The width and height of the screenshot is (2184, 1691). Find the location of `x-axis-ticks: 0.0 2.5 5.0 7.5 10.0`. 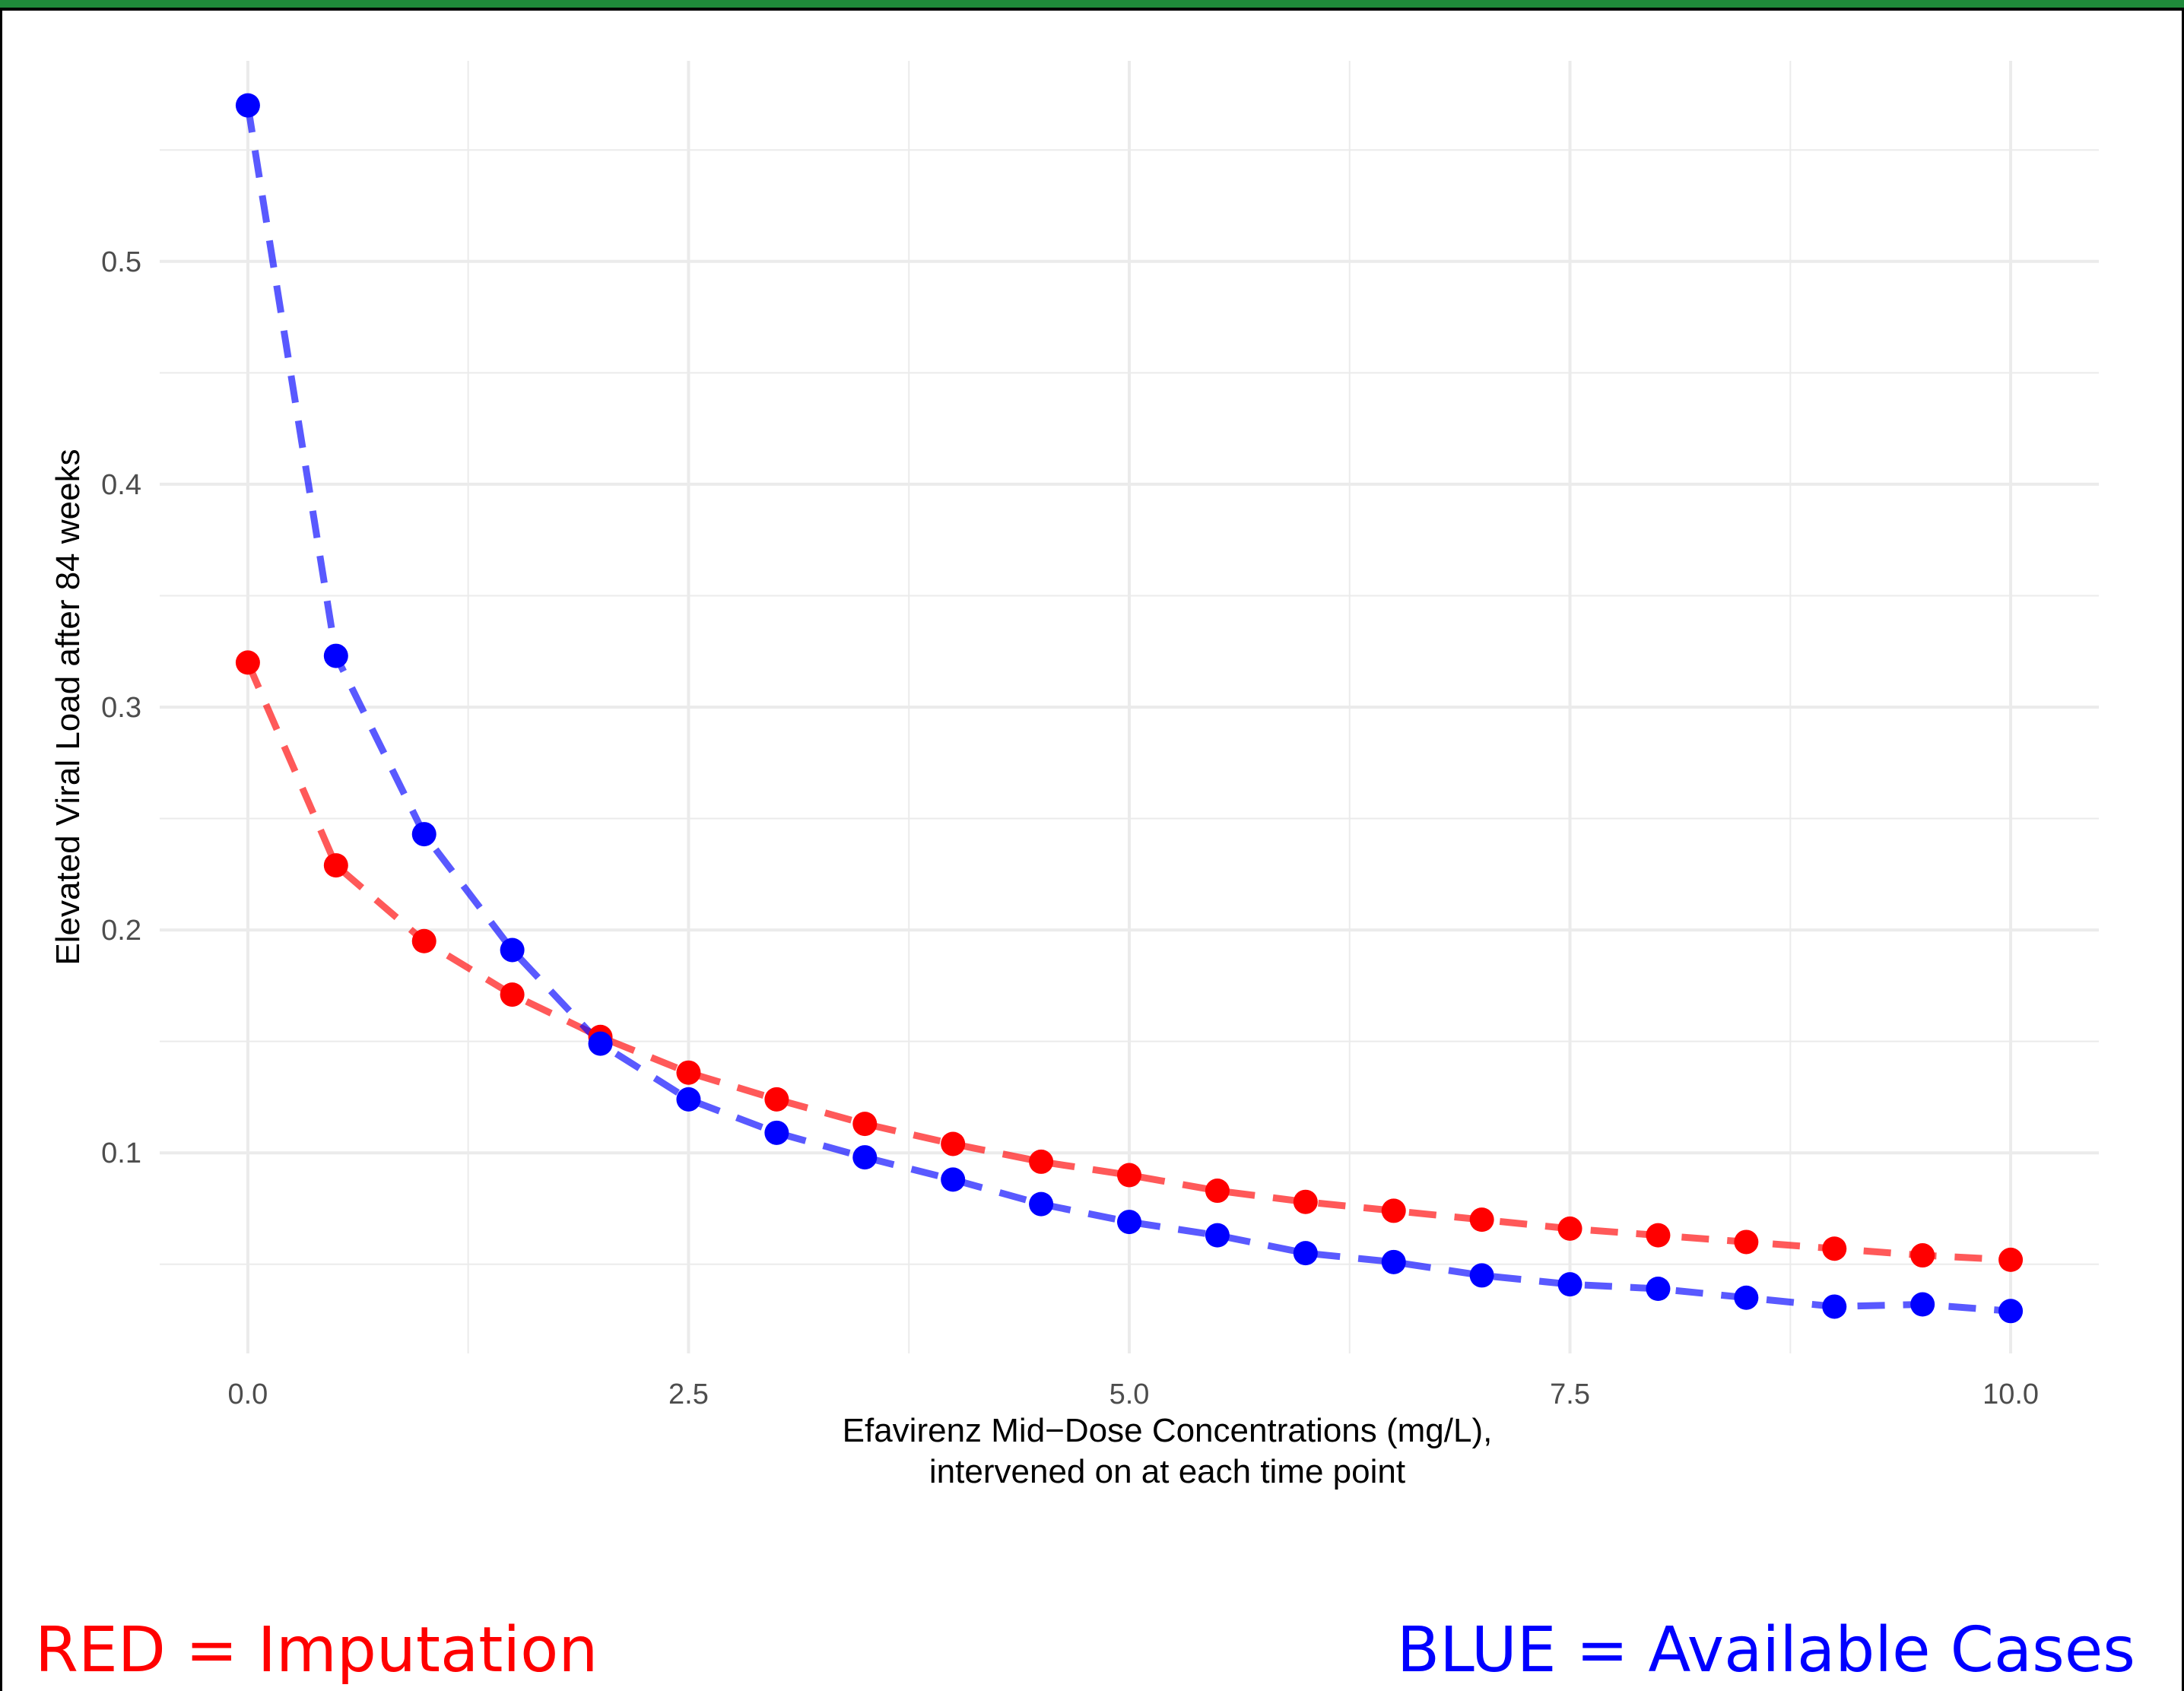

x-axis-ticks: 0.0 2.5 5.0 7.5 10.0 is located at coordinates (1133, 1394).